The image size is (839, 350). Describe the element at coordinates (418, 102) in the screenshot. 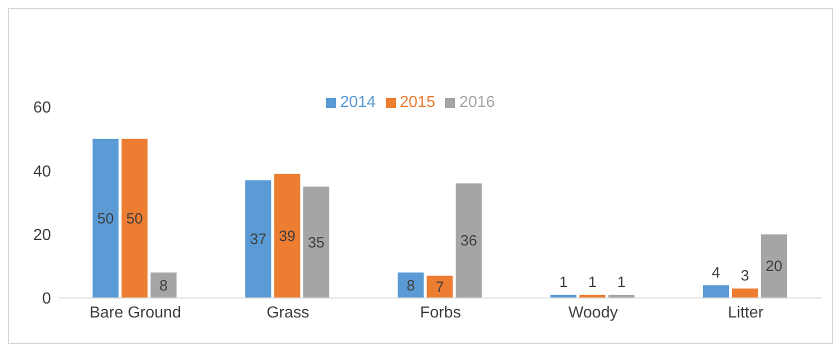

I see `legend-label: 2015` at that location.